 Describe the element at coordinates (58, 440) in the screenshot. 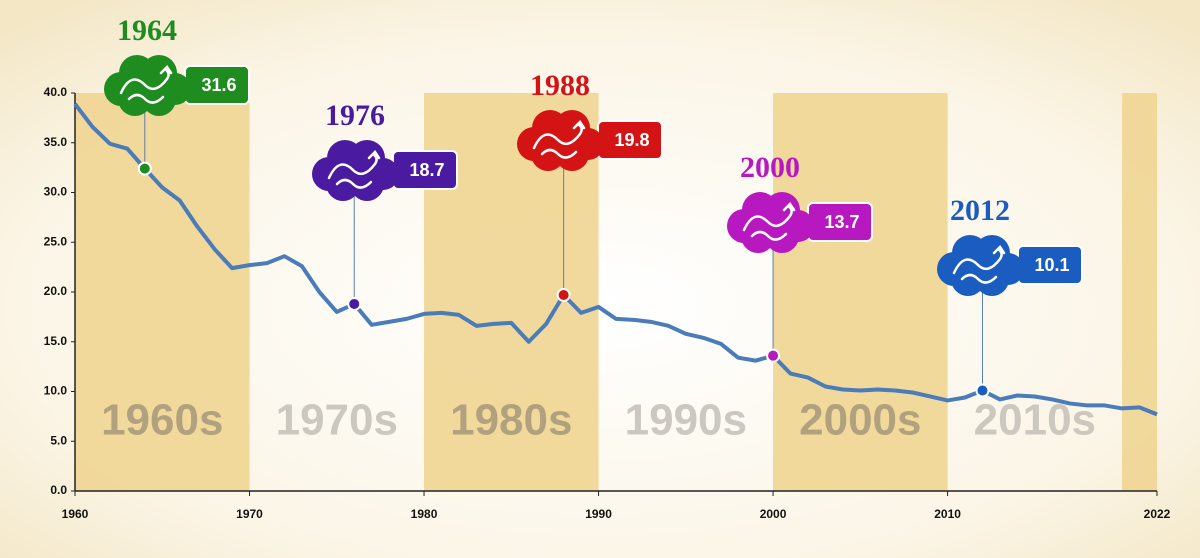

I see `y-tick-label: 5.0` at that location.